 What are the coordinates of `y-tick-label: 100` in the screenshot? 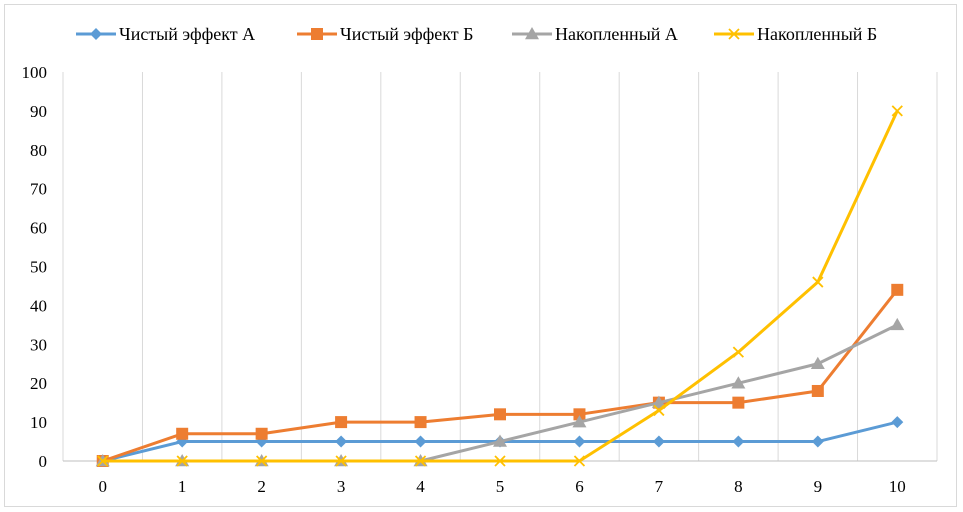 It's located at (35, 72).